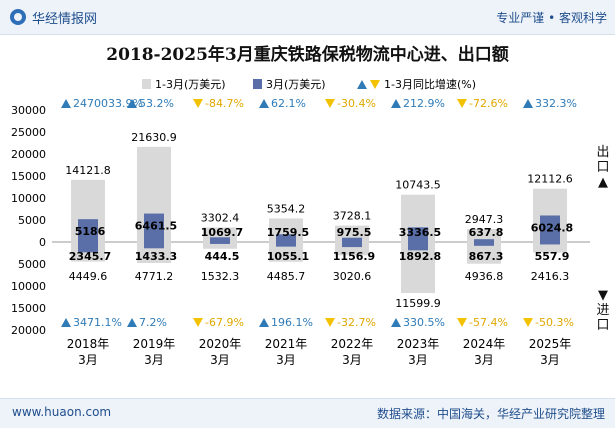  What do you see at coordinates (356, 103) in the screenshot?
I see `label-export-growth: -30.4%` at bounding box center [356, 103].